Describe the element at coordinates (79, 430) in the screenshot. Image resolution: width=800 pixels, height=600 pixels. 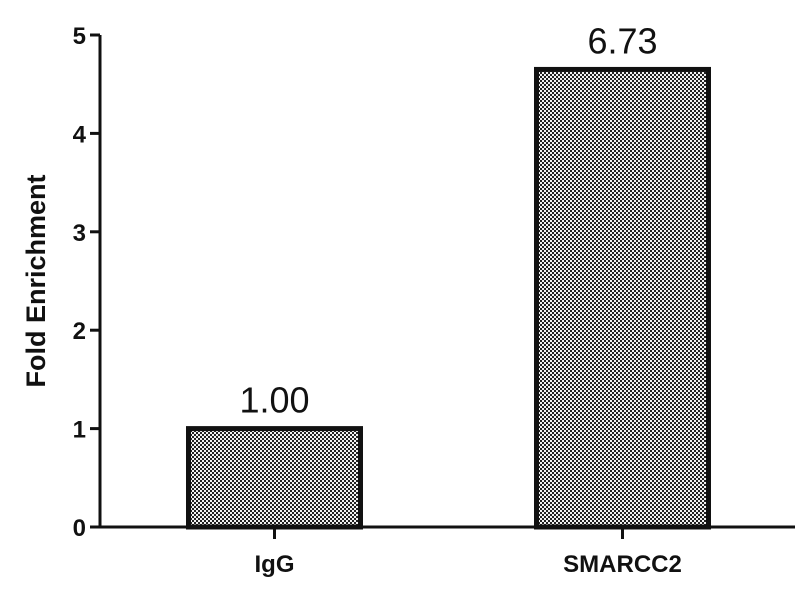
I see `y-tick-label: 1` at that location.